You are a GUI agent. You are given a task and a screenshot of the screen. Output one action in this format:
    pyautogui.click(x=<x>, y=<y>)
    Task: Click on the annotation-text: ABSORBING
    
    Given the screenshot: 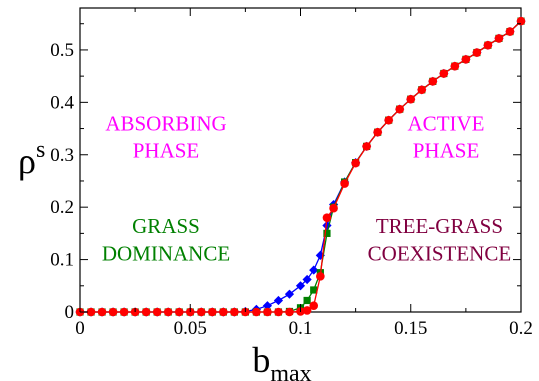 What is the action you would take?
    pyautogui.click(x=165, y=124)
    